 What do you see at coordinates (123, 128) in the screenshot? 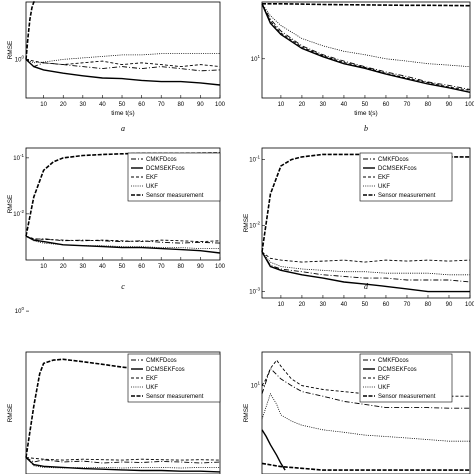
I see `panel-label: a` at bounding box center [123, 128].